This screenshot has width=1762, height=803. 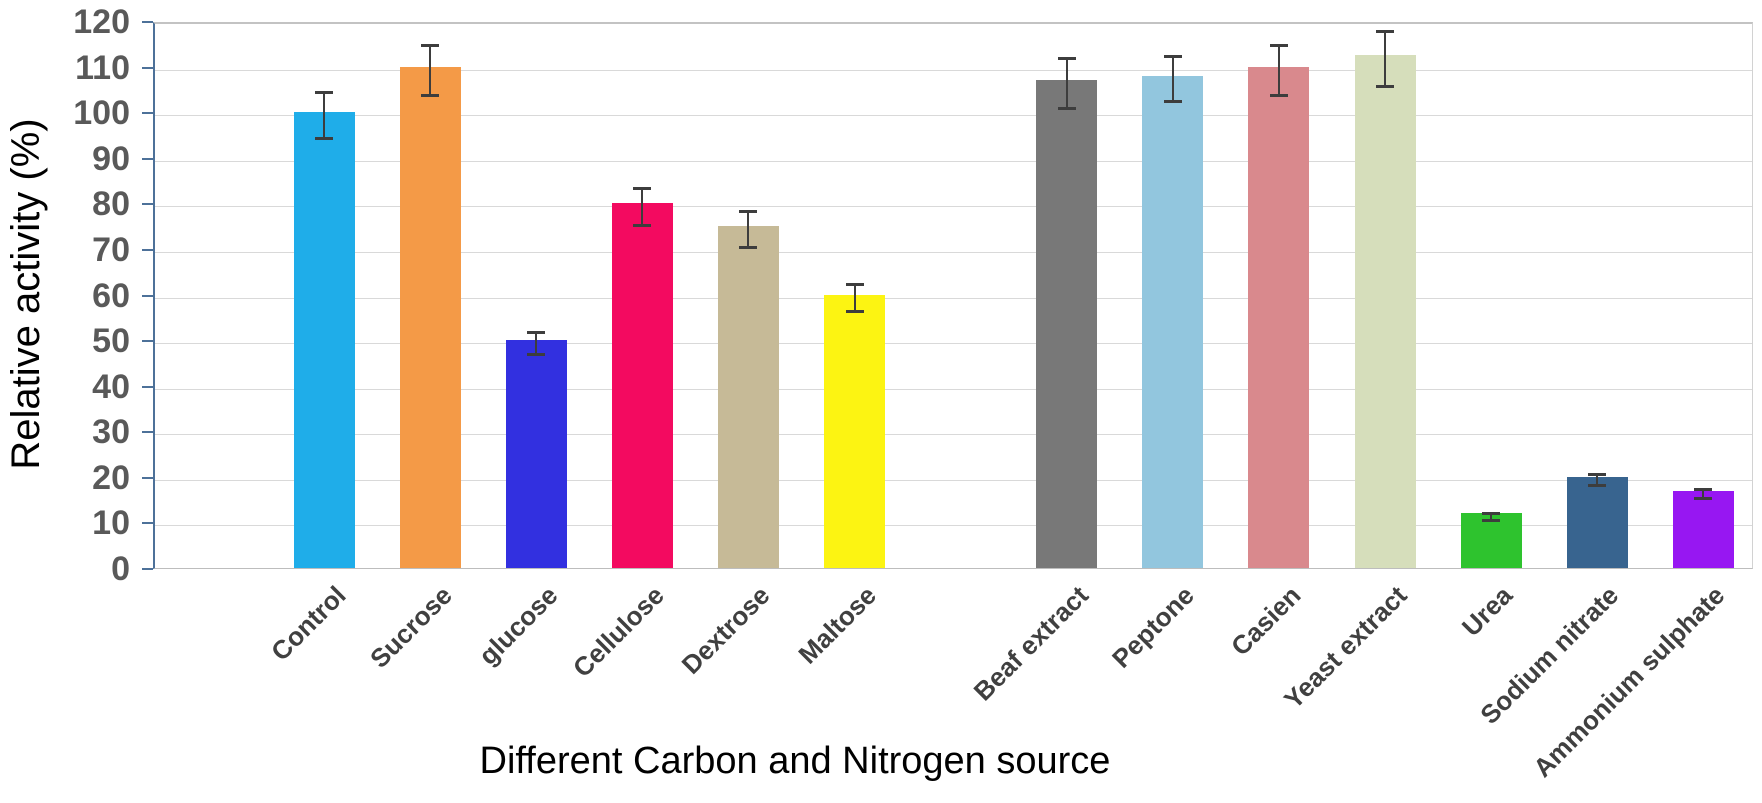 I want to click on category-label-dextrose: Dextrose, so click(x=725, y=630).